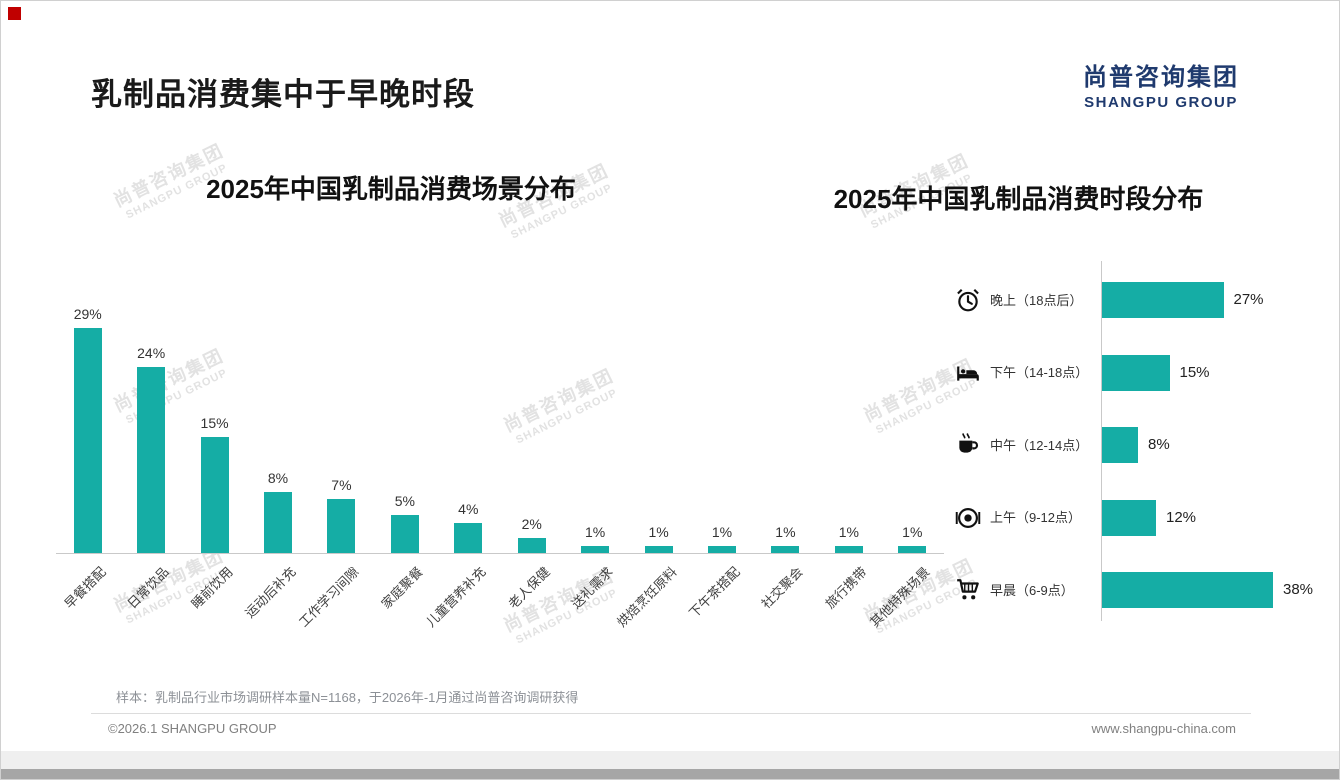 This screenshot has width=1340, height=780. What do you see at coordinates (968, 300) in the screenshot?
I see `alarm-clock-icon` at bounding box center [968, 300].